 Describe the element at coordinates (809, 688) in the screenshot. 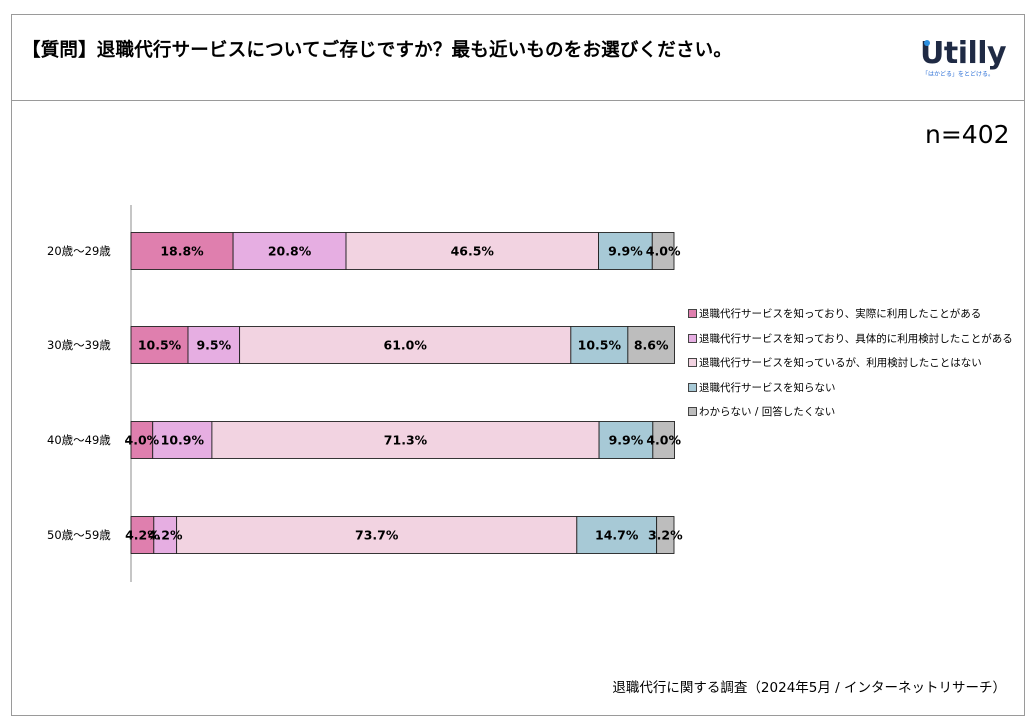

I see `source-note: 退職代行に関する調査（2024年5月 / インターネットリサーチ）` at that location.